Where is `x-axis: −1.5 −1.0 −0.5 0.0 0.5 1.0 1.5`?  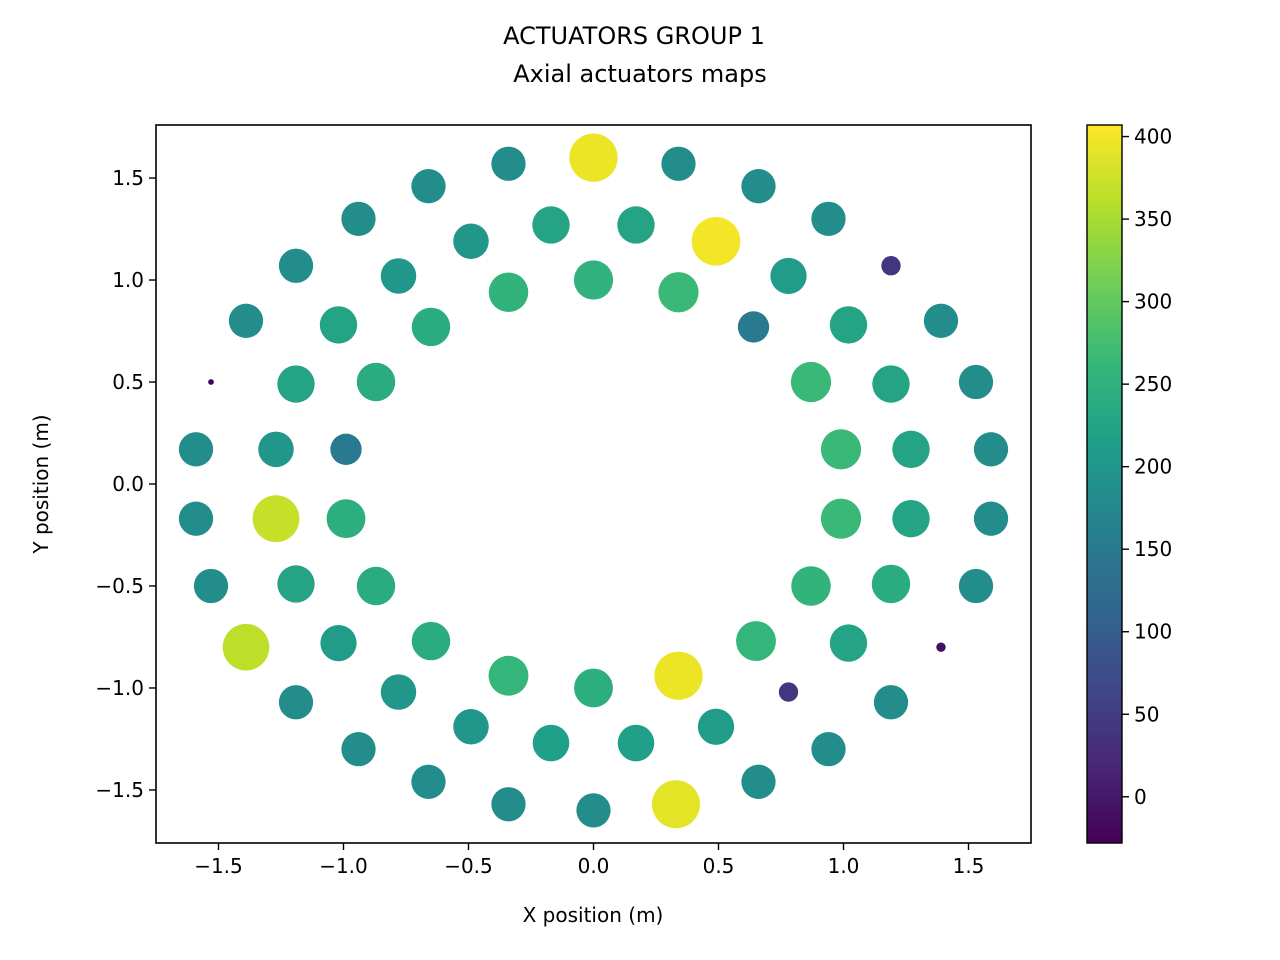 x-axis: −1.5 −1.0 −0.5 0.0 0.5 1.0 1.5 is located at coordinates (589, 860).